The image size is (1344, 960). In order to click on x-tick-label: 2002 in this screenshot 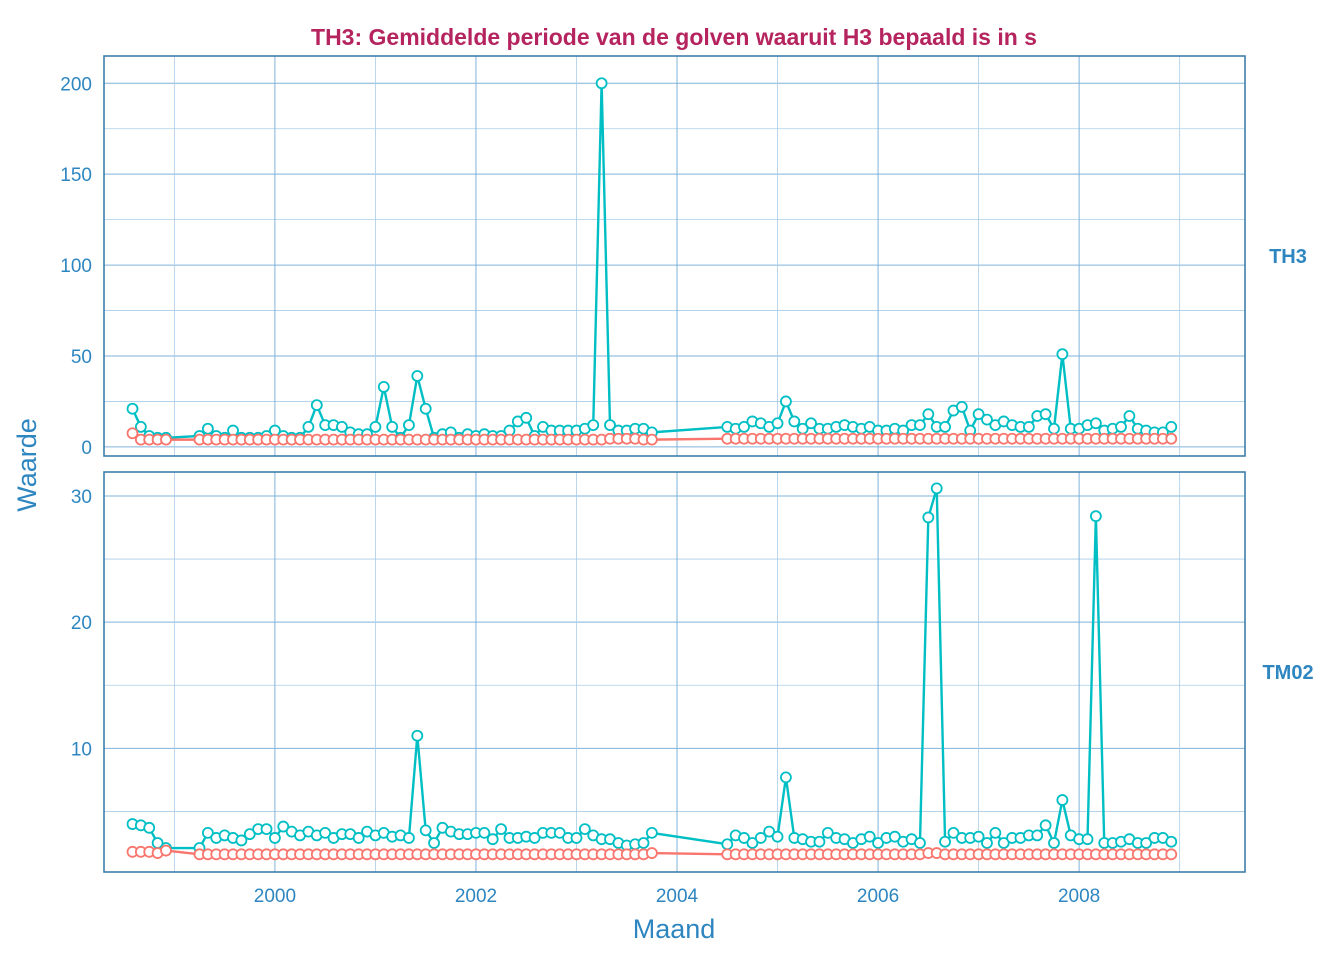, I will do `click(476, 896)`.